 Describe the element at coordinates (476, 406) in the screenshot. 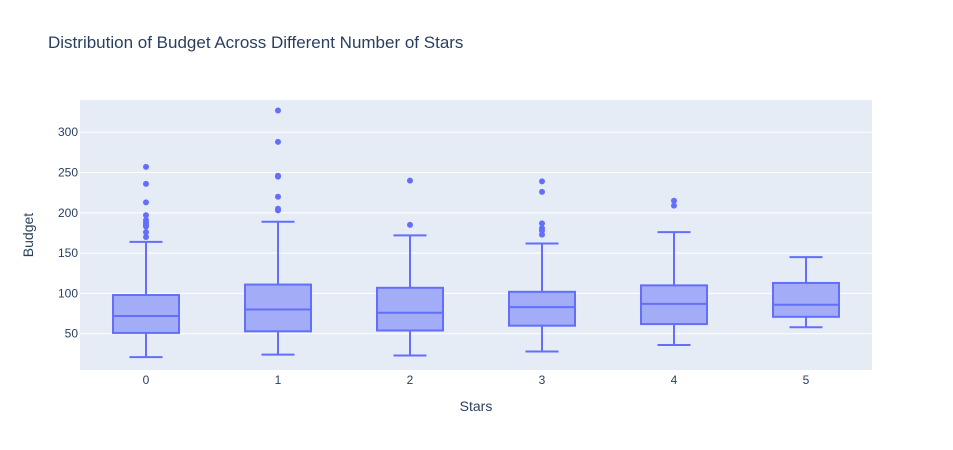

I see `x-axis-title: Stars` at that location.